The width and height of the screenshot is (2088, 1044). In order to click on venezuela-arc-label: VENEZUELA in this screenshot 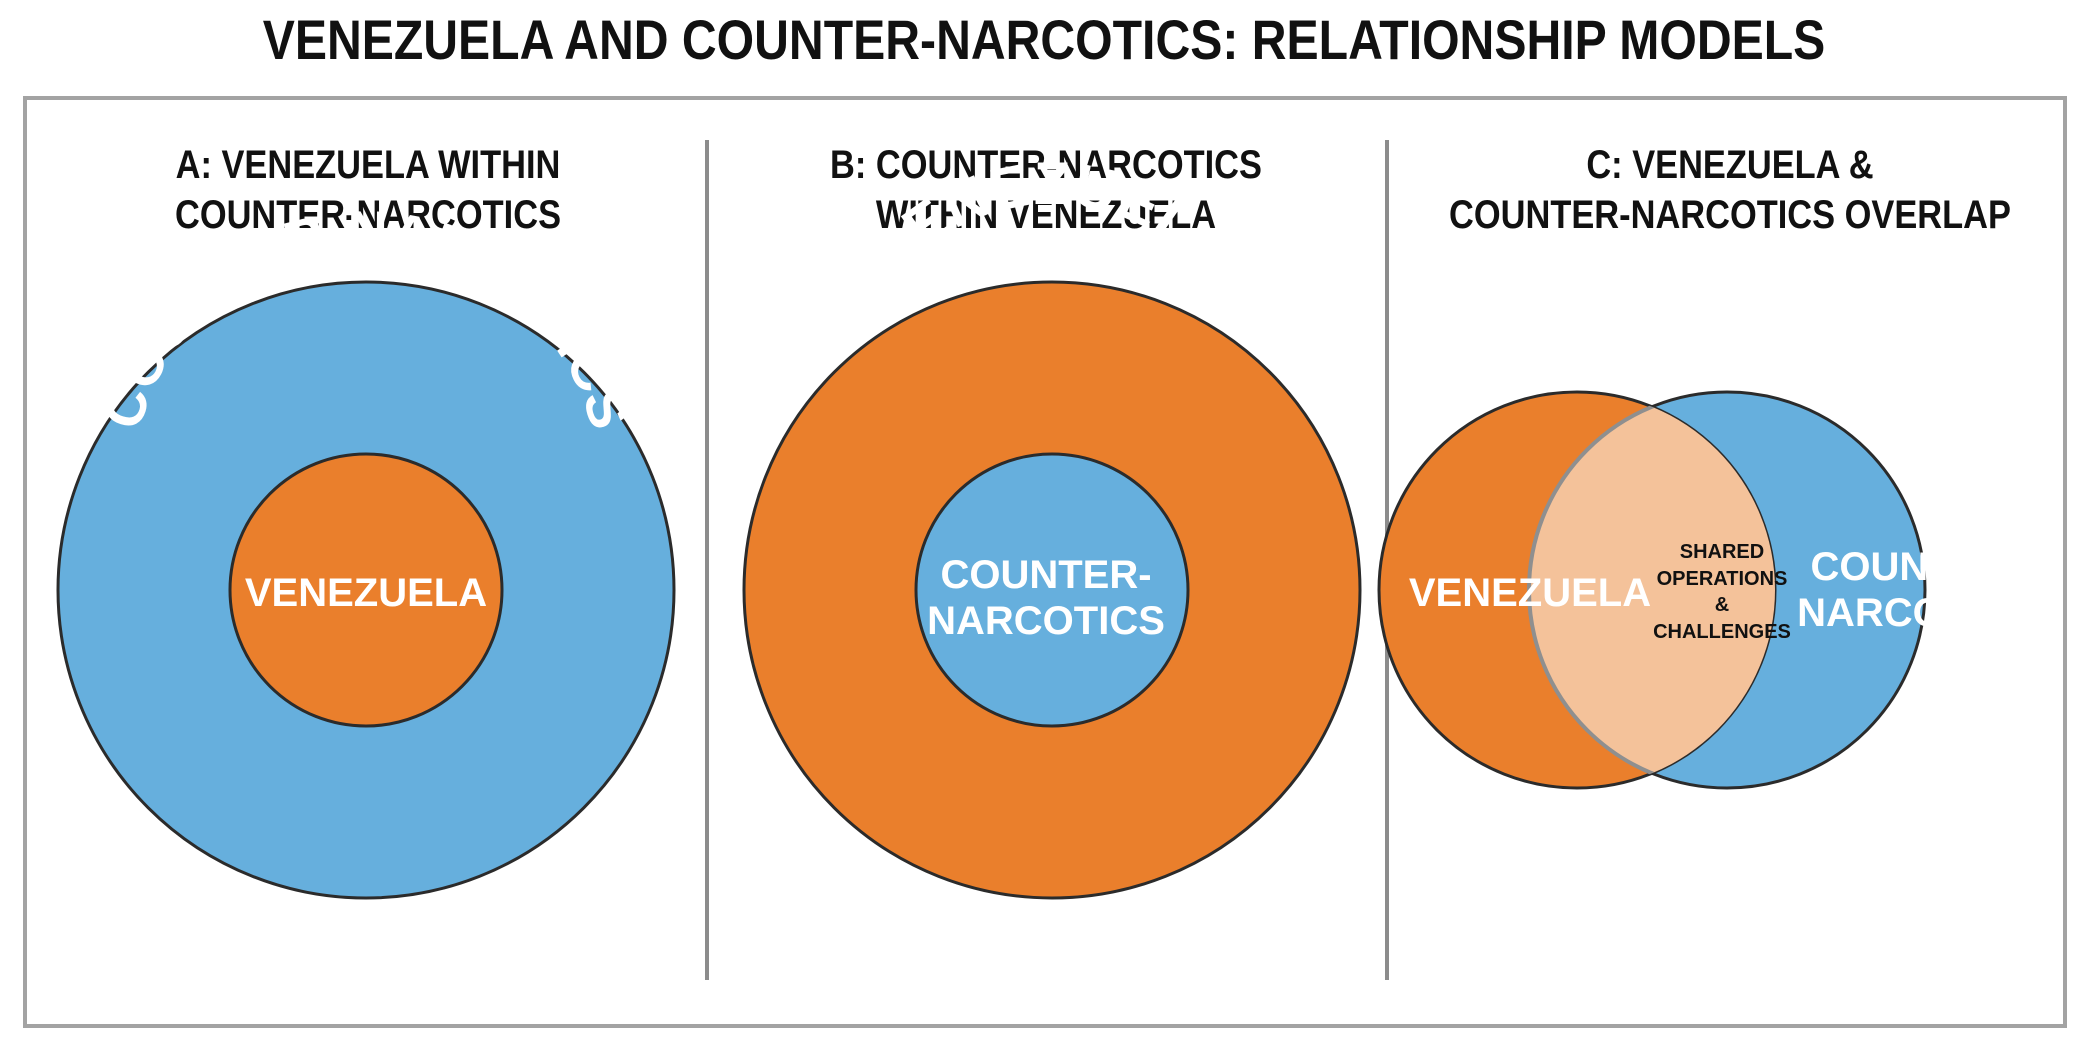, I will do `click(1052, 220)`.